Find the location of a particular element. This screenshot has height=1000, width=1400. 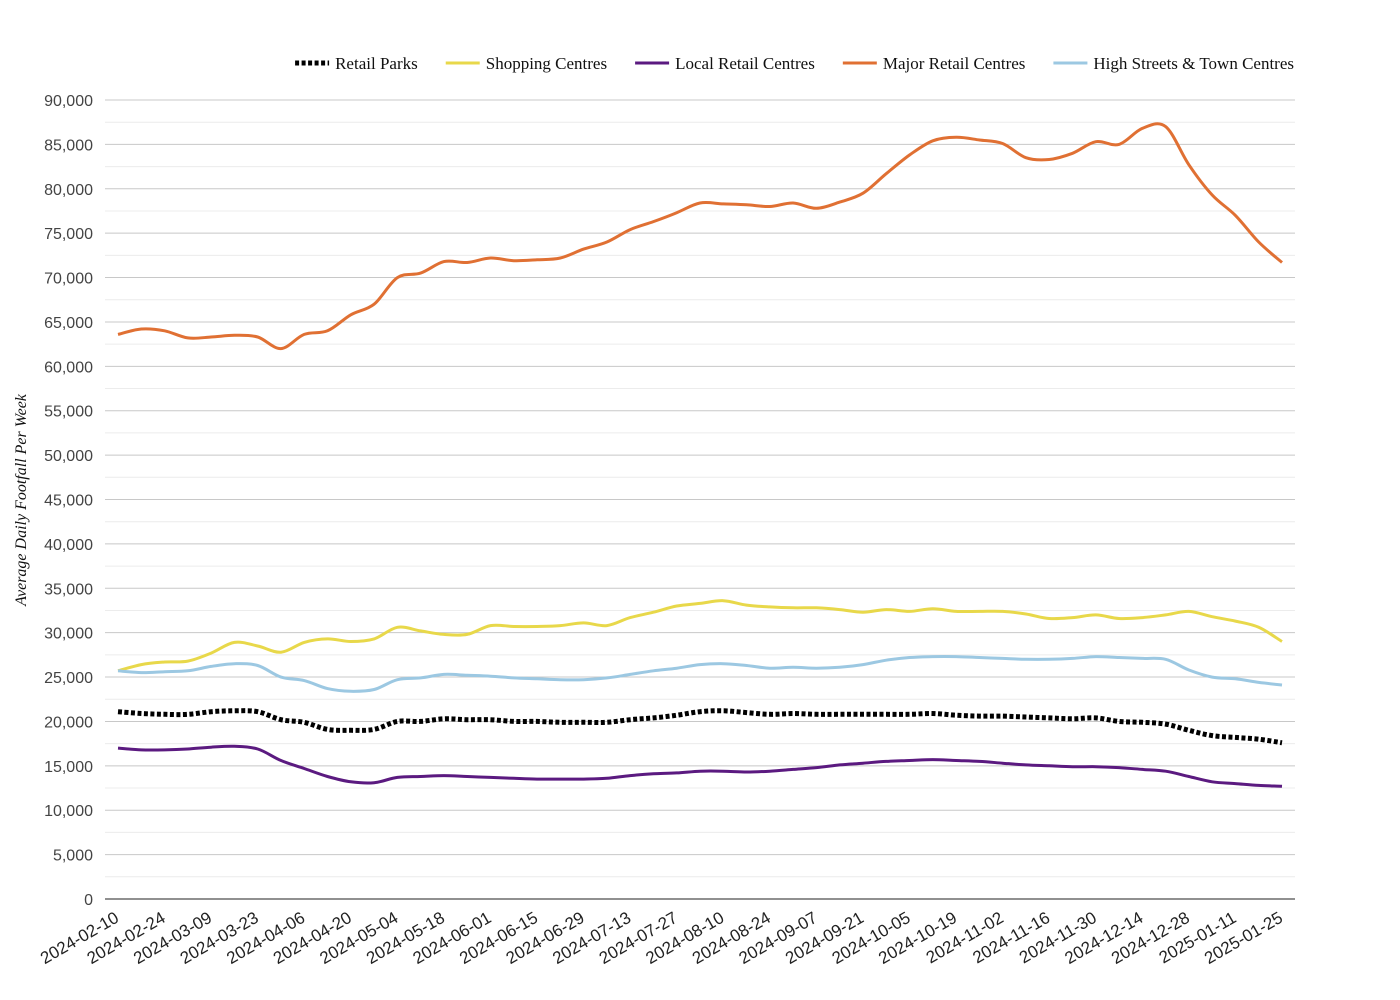

y-tick-label: 80,000 is located at coordinates (68, 190).